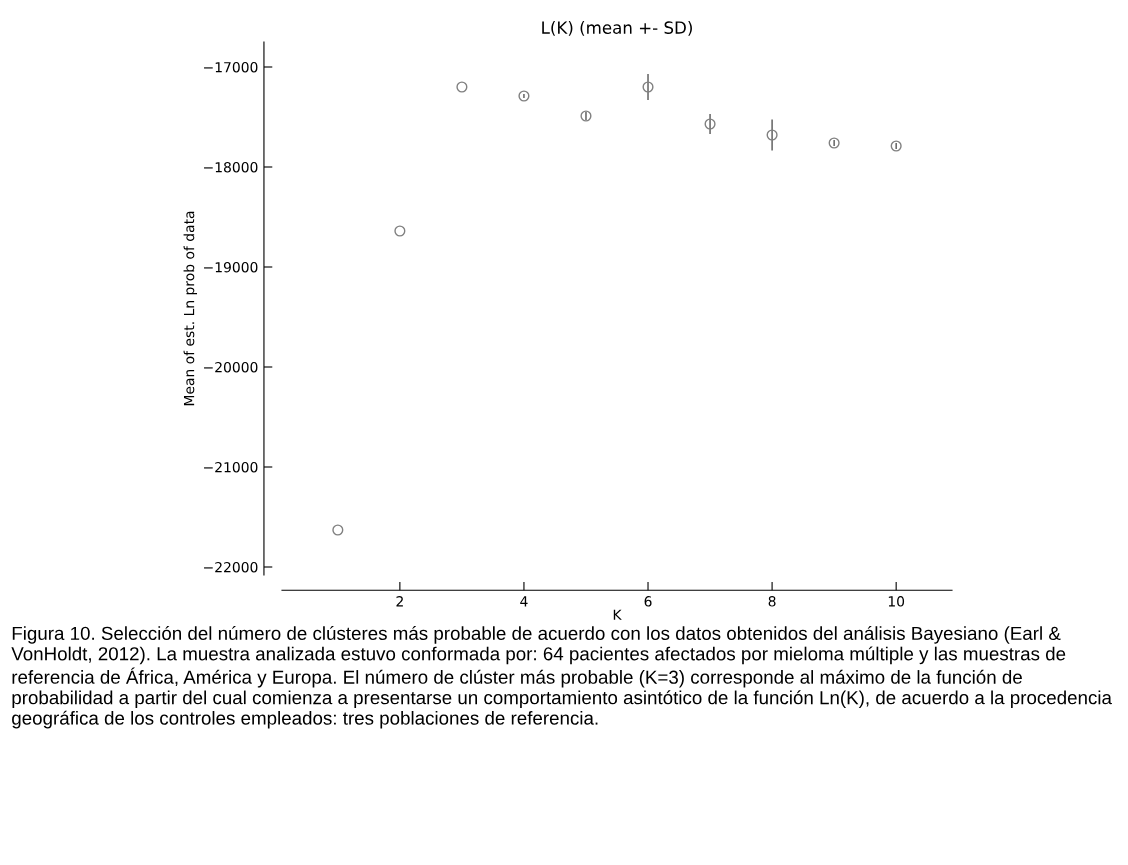  What do you see at coordinates (231, 567) in the screenshot?
I see `y-tick-label: −22000` at bounding box center [231, 567].